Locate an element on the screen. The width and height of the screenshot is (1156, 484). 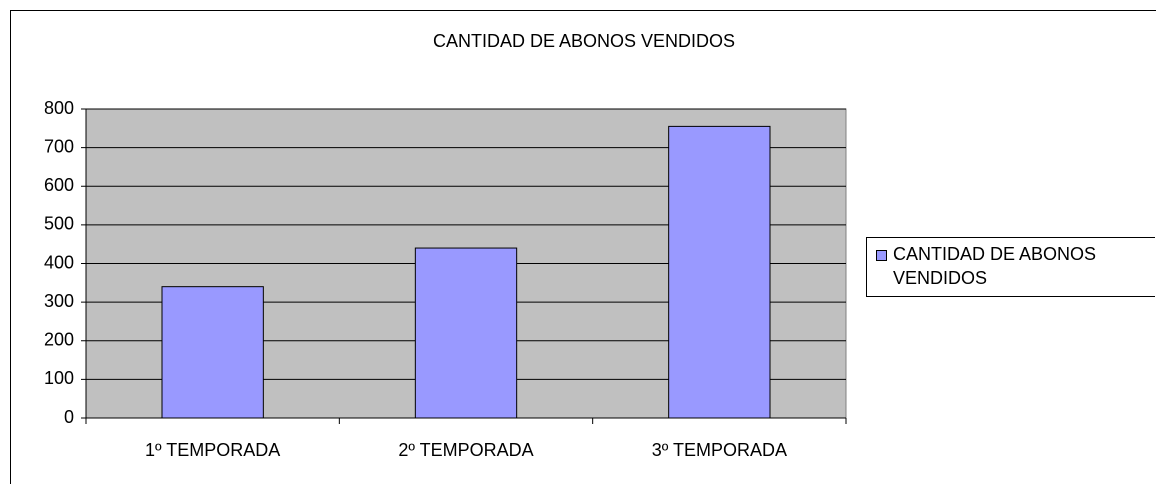
y-tick-label: 400 is located at coordinates (59, 262).